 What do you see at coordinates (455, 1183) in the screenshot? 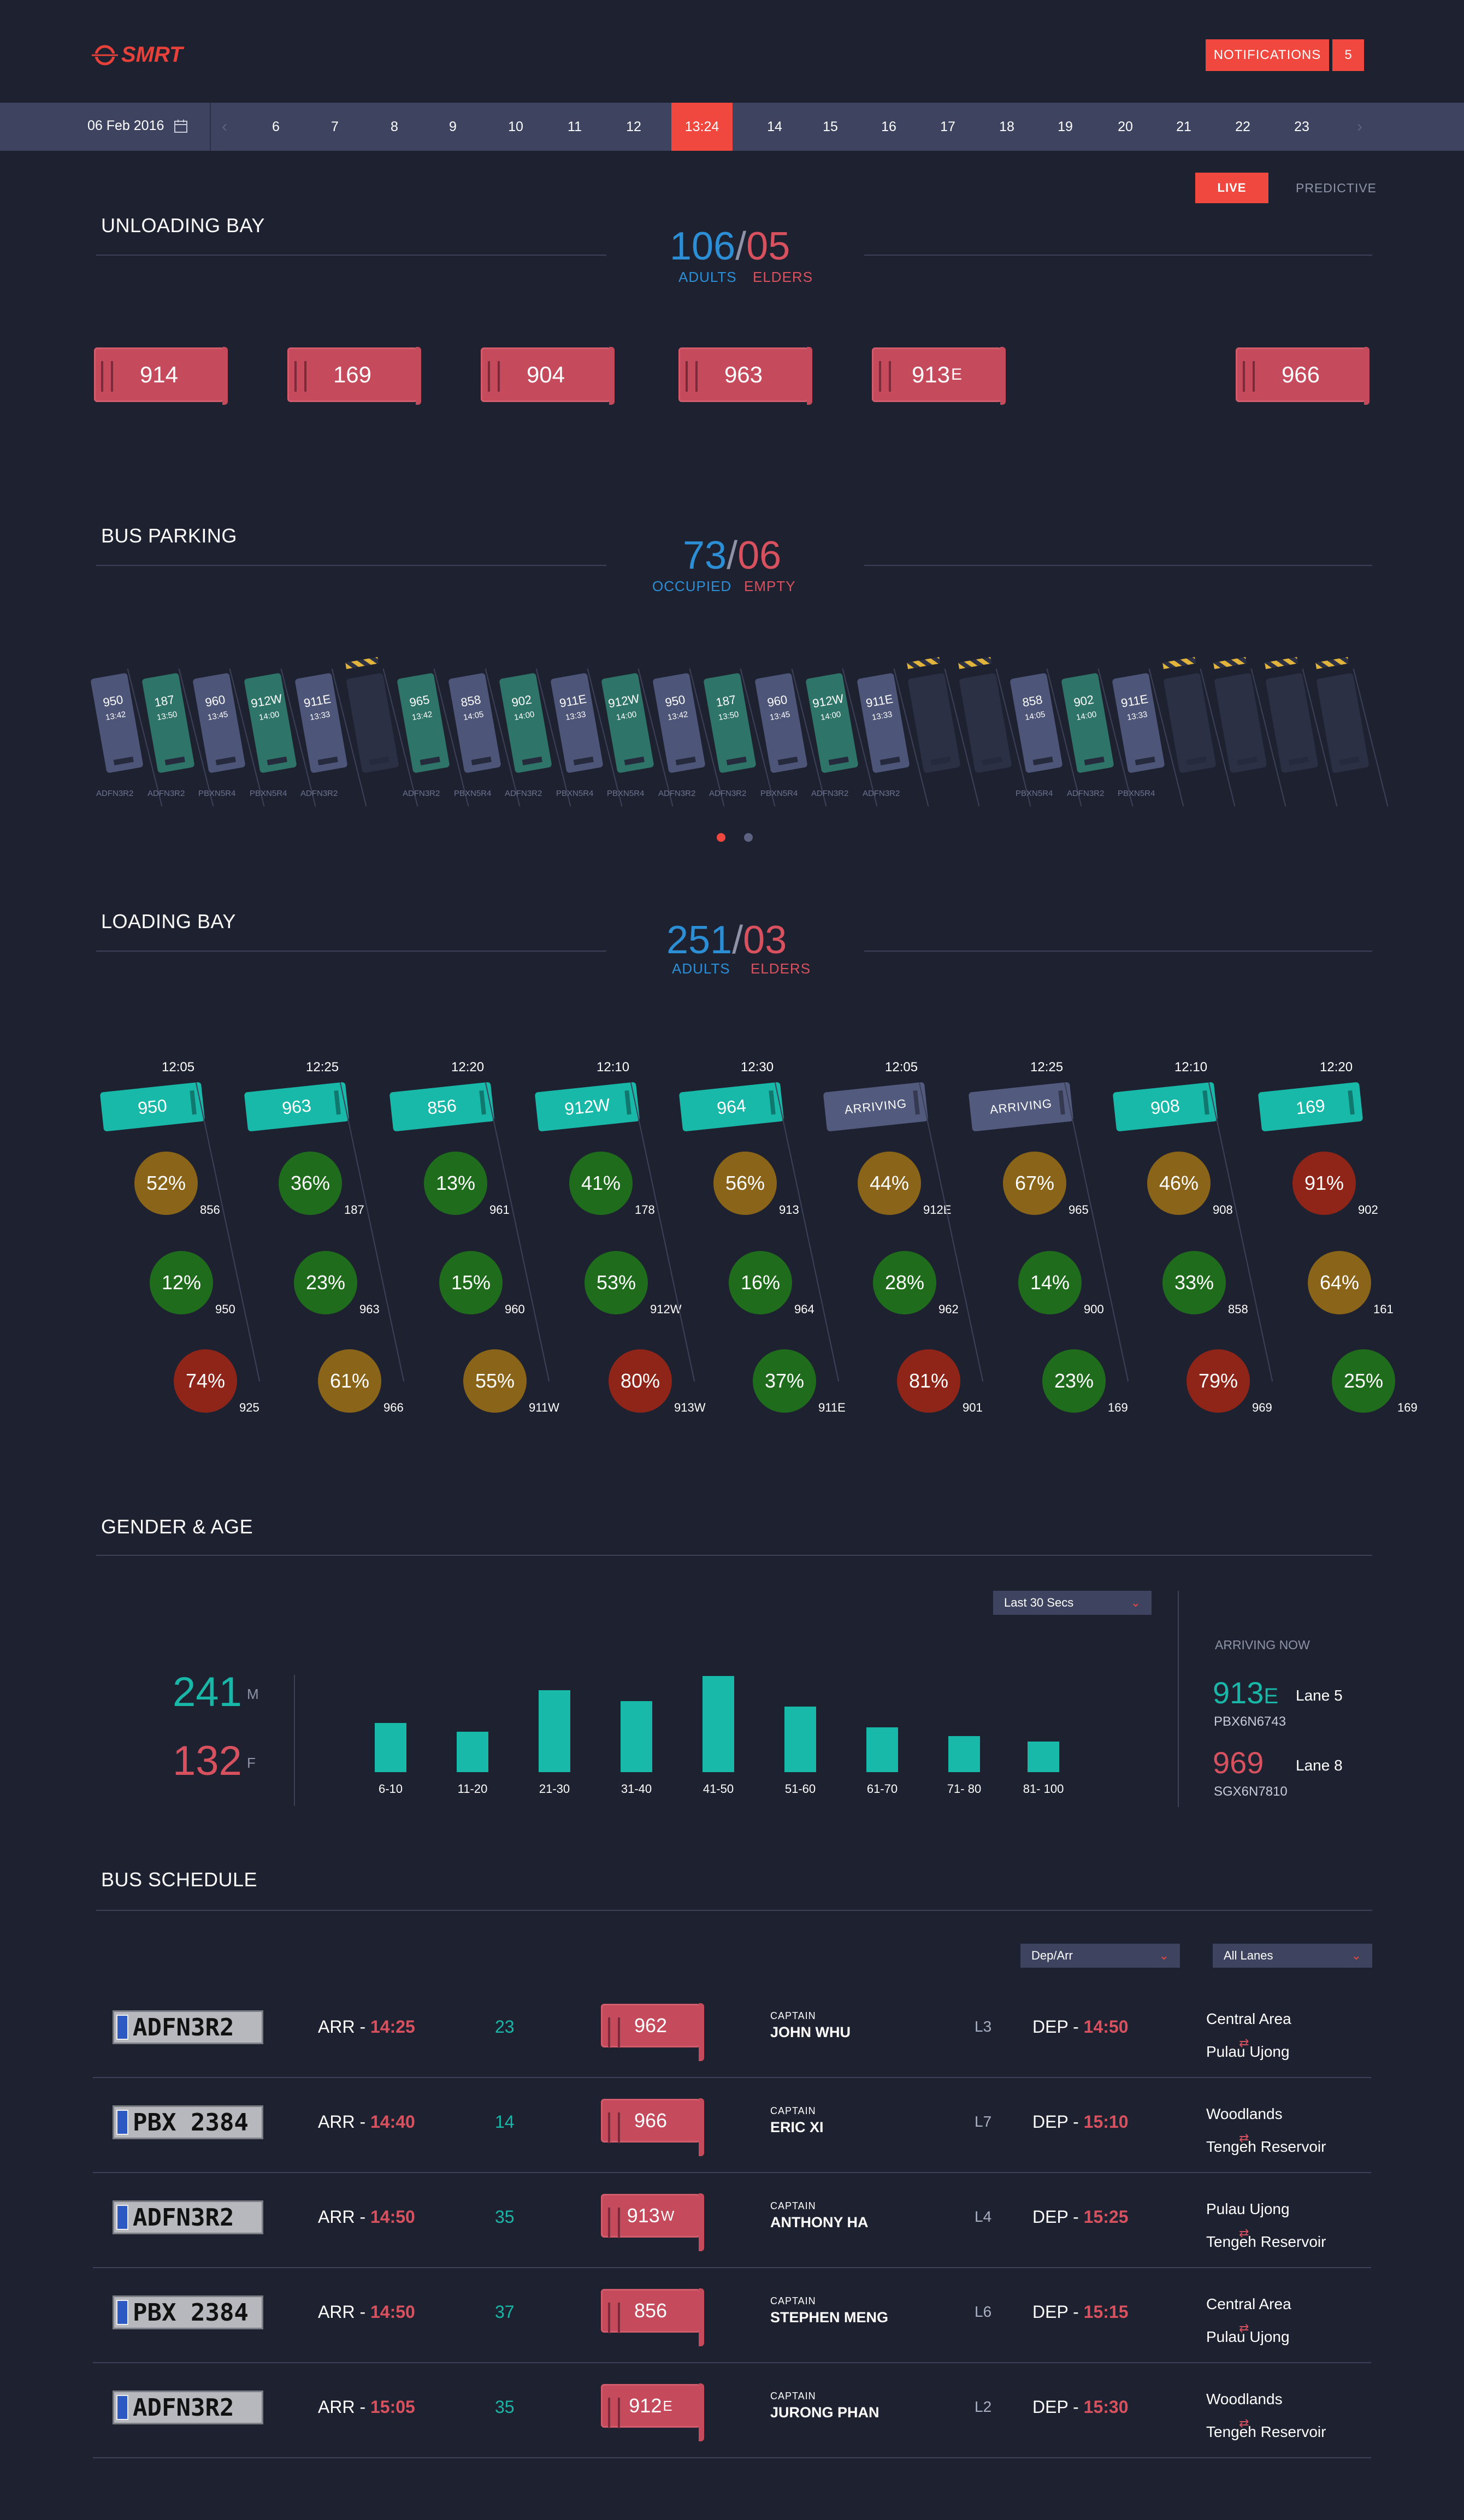
I see `occupancy-circle: 13%` at bounding box center [455, 1183].